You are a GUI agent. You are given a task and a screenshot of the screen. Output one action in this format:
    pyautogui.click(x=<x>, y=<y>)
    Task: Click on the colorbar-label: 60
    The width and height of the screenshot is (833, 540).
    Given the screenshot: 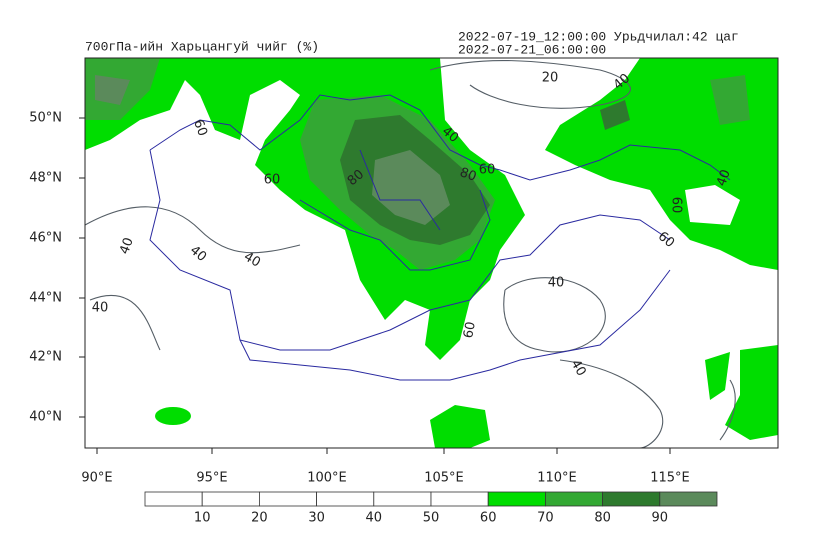 What is the action you would take?
    pyautogui.click(x=488, y=518)
    